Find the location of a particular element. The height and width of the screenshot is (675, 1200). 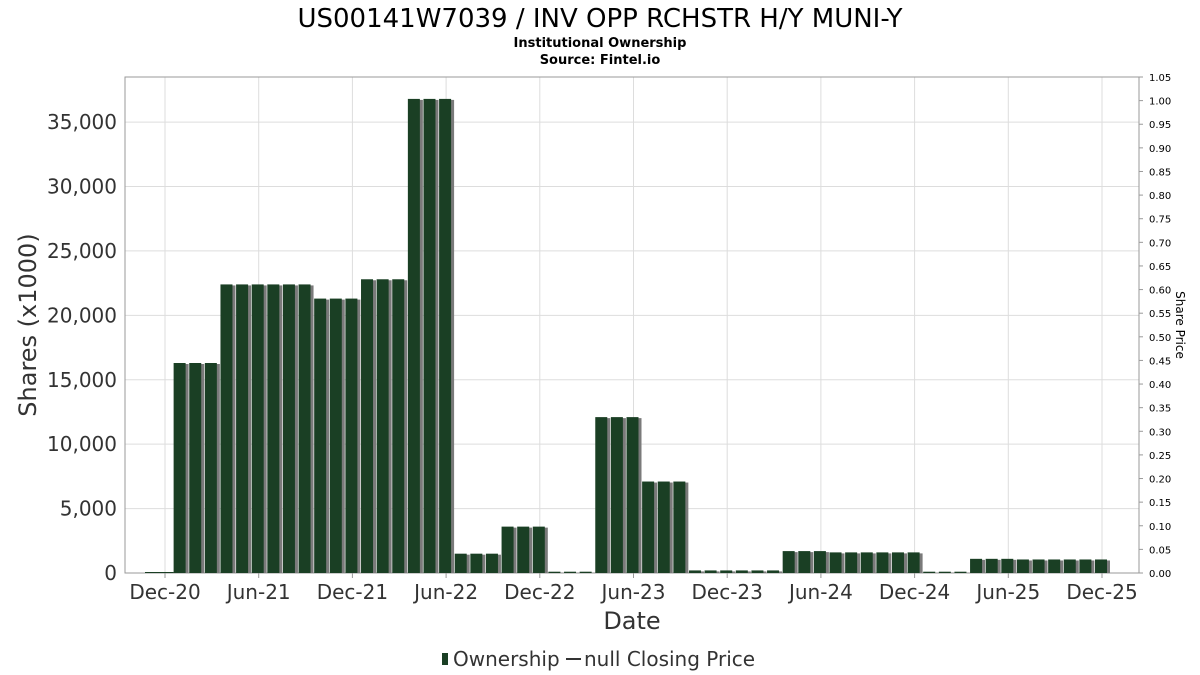

x-tick-label: Dec-21 is located at coordinates (352, 592).